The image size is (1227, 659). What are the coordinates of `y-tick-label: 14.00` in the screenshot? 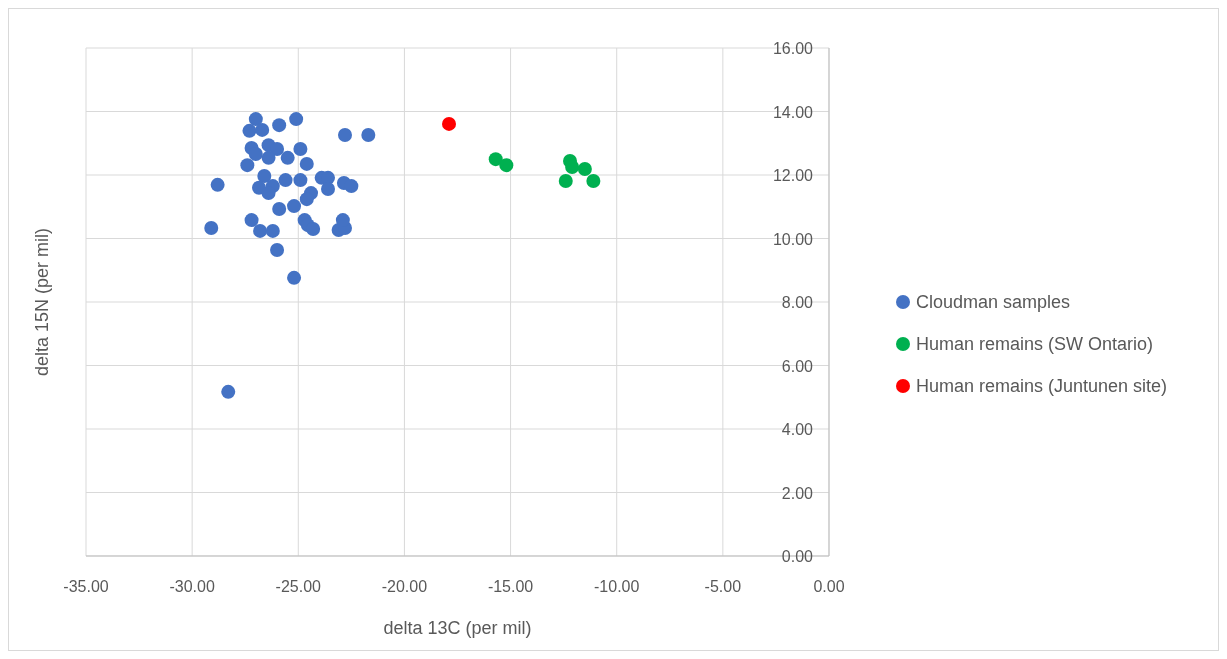 It's located at (793, 112).